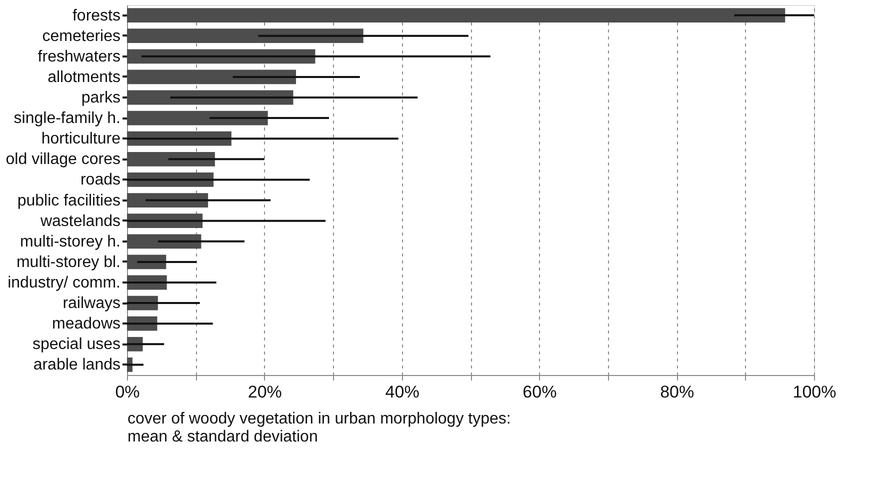 The image size is (896, 483). I want to click on y-tick-label: single-family h., so click(67, 119).